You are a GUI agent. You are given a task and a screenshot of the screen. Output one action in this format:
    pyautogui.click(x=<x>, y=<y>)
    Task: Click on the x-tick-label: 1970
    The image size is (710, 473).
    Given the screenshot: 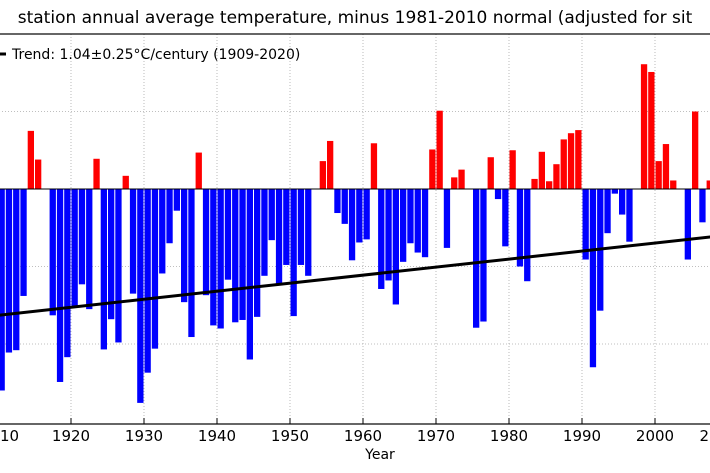 What is the action you would take?
    pyautogui.click(x=436, y=436)
    